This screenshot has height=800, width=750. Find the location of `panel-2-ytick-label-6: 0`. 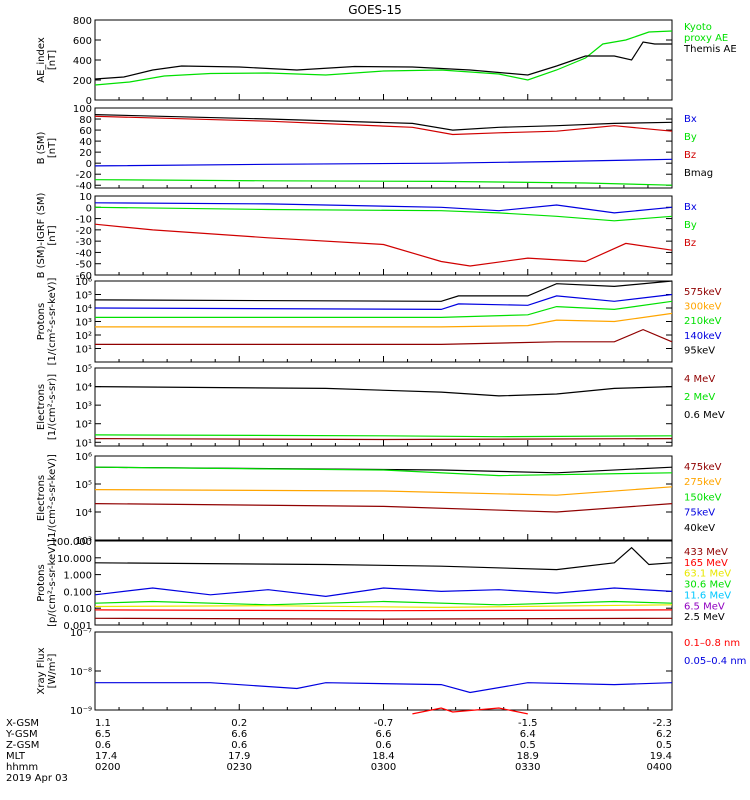

panel-2-ytick-label-6: 0 is located at coordinates (89, 208).